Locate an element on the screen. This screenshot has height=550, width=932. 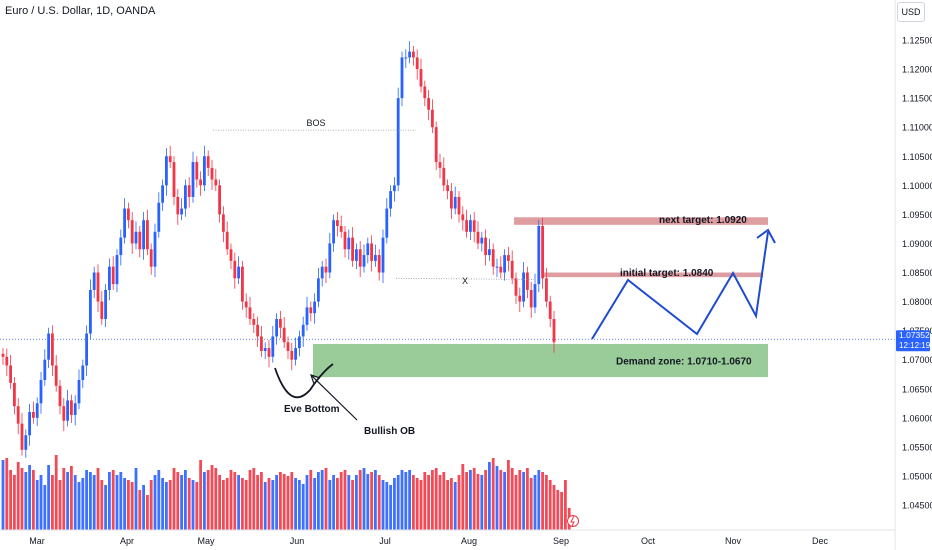
y-tick-label: 1.12000 is located at coordinates (917, 70).